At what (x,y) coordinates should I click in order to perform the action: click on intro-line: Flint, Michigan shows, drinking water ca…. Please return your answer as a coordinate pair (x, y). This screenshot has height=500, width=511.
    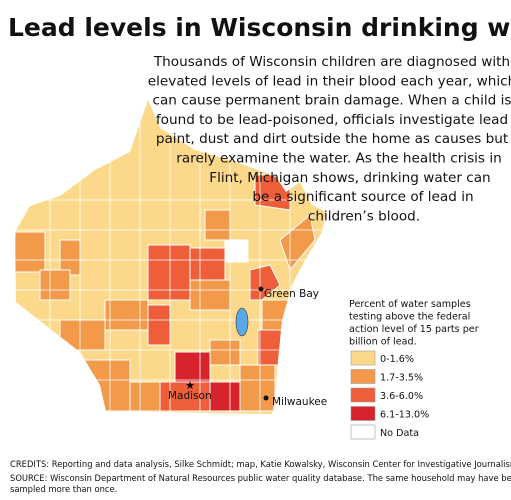
    Looking at the image, I should click on (349, 178).